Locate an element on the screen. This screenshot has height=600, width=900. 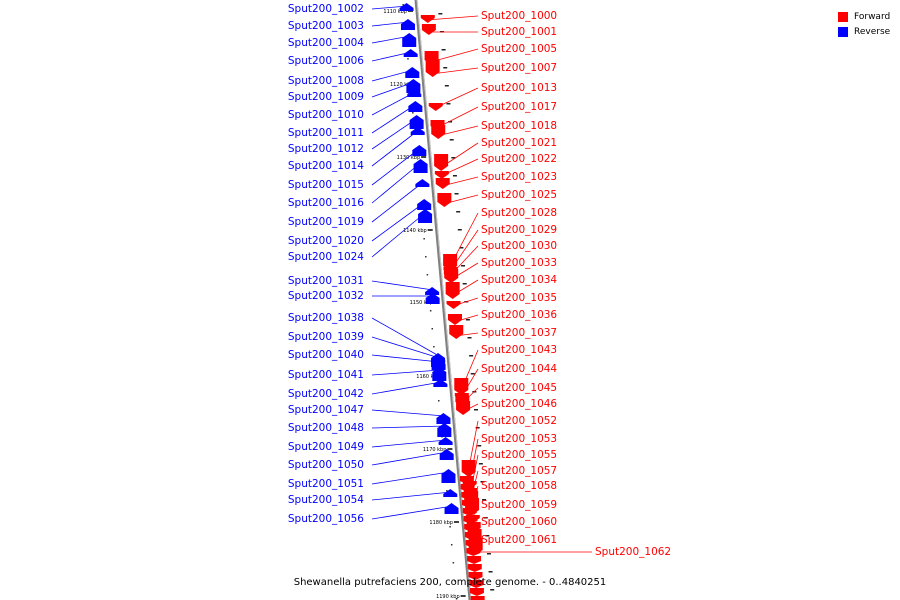
forward-gene-label: Sput200_1018 is located at coordinates (519, 126).